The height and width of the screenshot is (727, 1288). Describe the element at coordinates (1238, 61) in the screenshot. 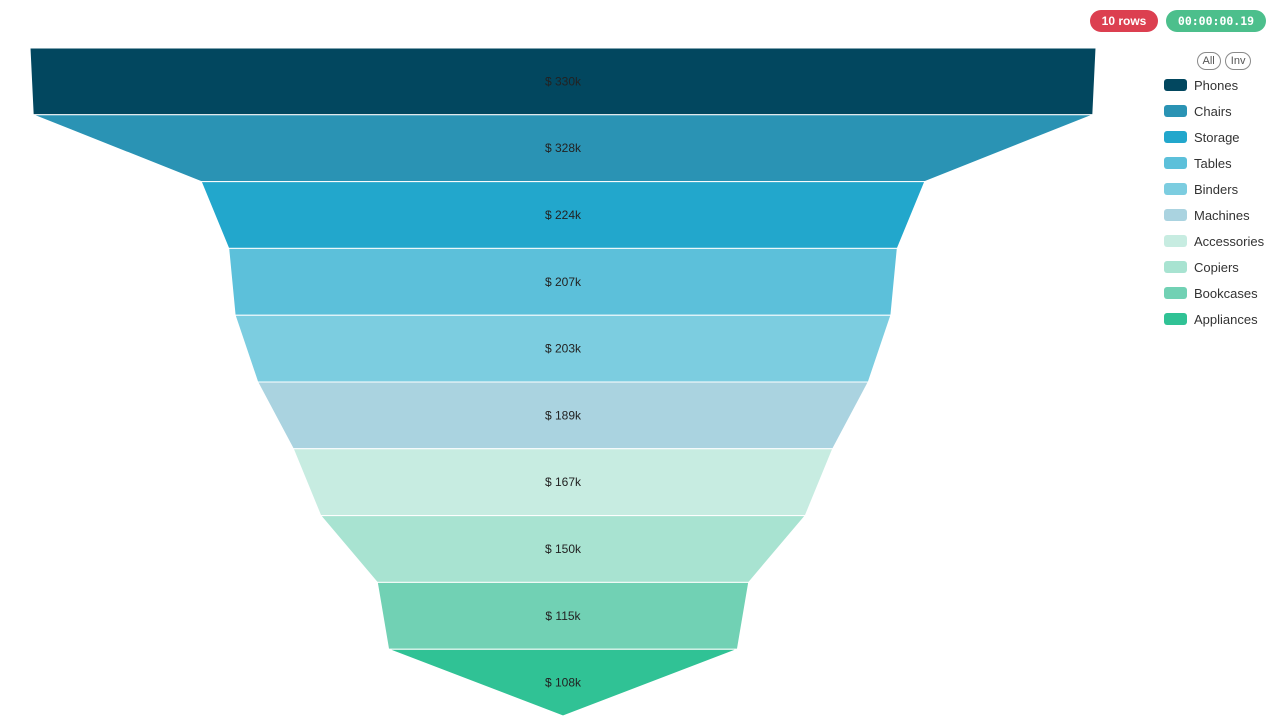

I see `legend-invert-button: Inv` at that location.